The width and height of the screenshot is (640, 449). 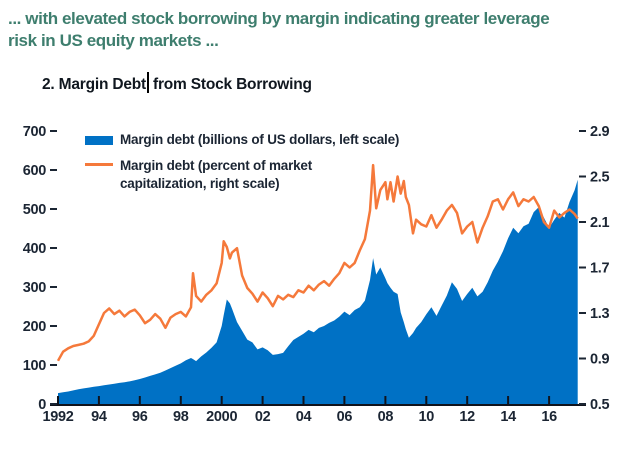 What do you see at coordinates (35, 288) in the screenshot?
I see `left-axis-tick-label: 300` at bounding box center [35, 288].